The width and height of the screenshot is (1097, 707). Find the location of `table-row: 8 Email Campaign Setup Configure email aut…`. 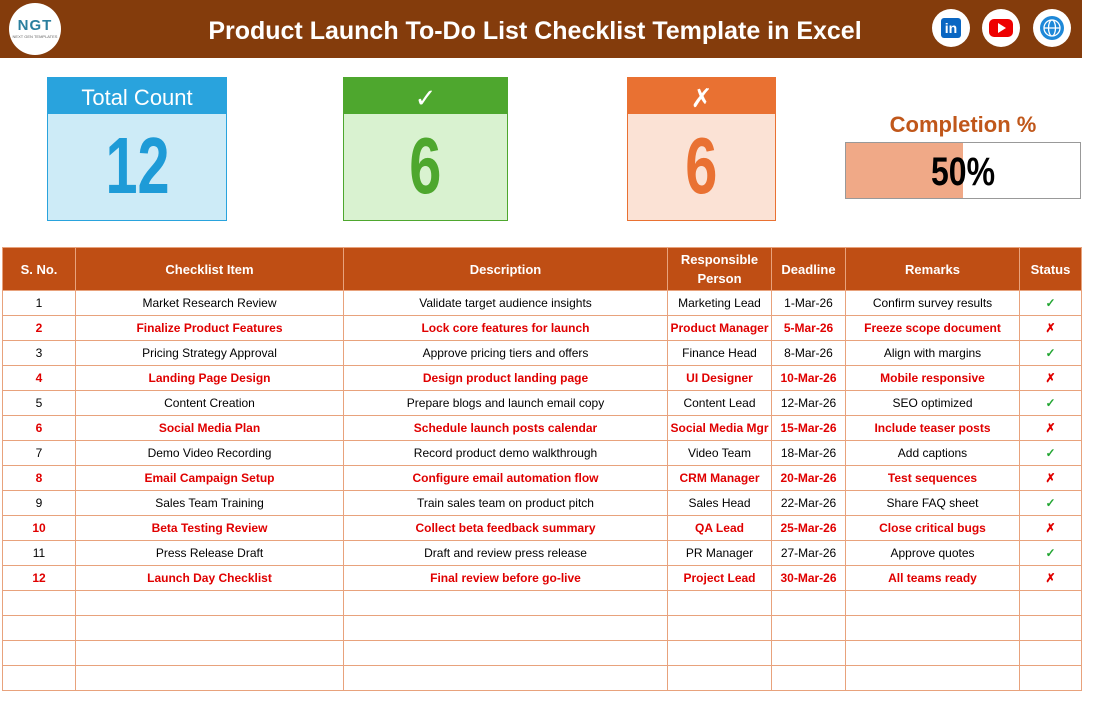

table-row: 8 Email Campaign Setup Configure email aut… is located at coordinates (542, 478).